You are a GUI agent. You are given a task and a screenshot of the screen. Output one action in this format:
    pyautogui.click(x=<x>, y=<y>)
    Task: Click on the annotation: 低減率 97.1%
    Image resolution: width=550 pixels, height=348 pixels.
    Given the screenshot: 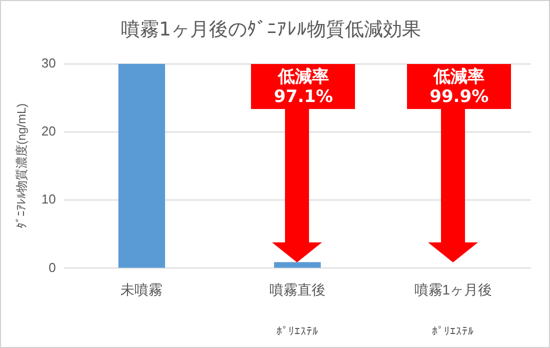 What is the action you would take?
    pyautogui.click(x=303, y=86)
    